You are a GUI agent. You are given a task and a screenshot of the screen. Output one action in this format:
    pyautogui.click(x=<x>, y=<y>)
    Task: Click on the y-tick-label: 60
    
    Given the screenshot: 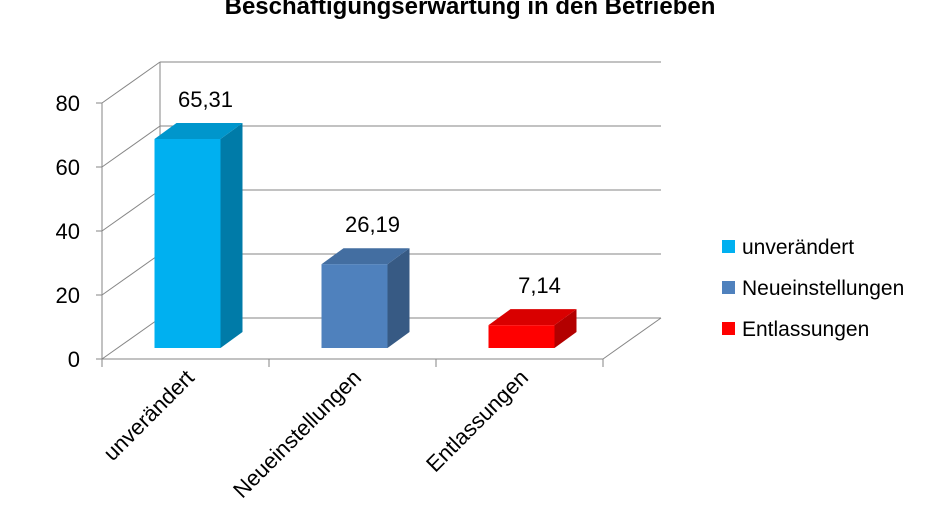 What is the action you would take?
    pyautogui.click(x=68, y=167)
    